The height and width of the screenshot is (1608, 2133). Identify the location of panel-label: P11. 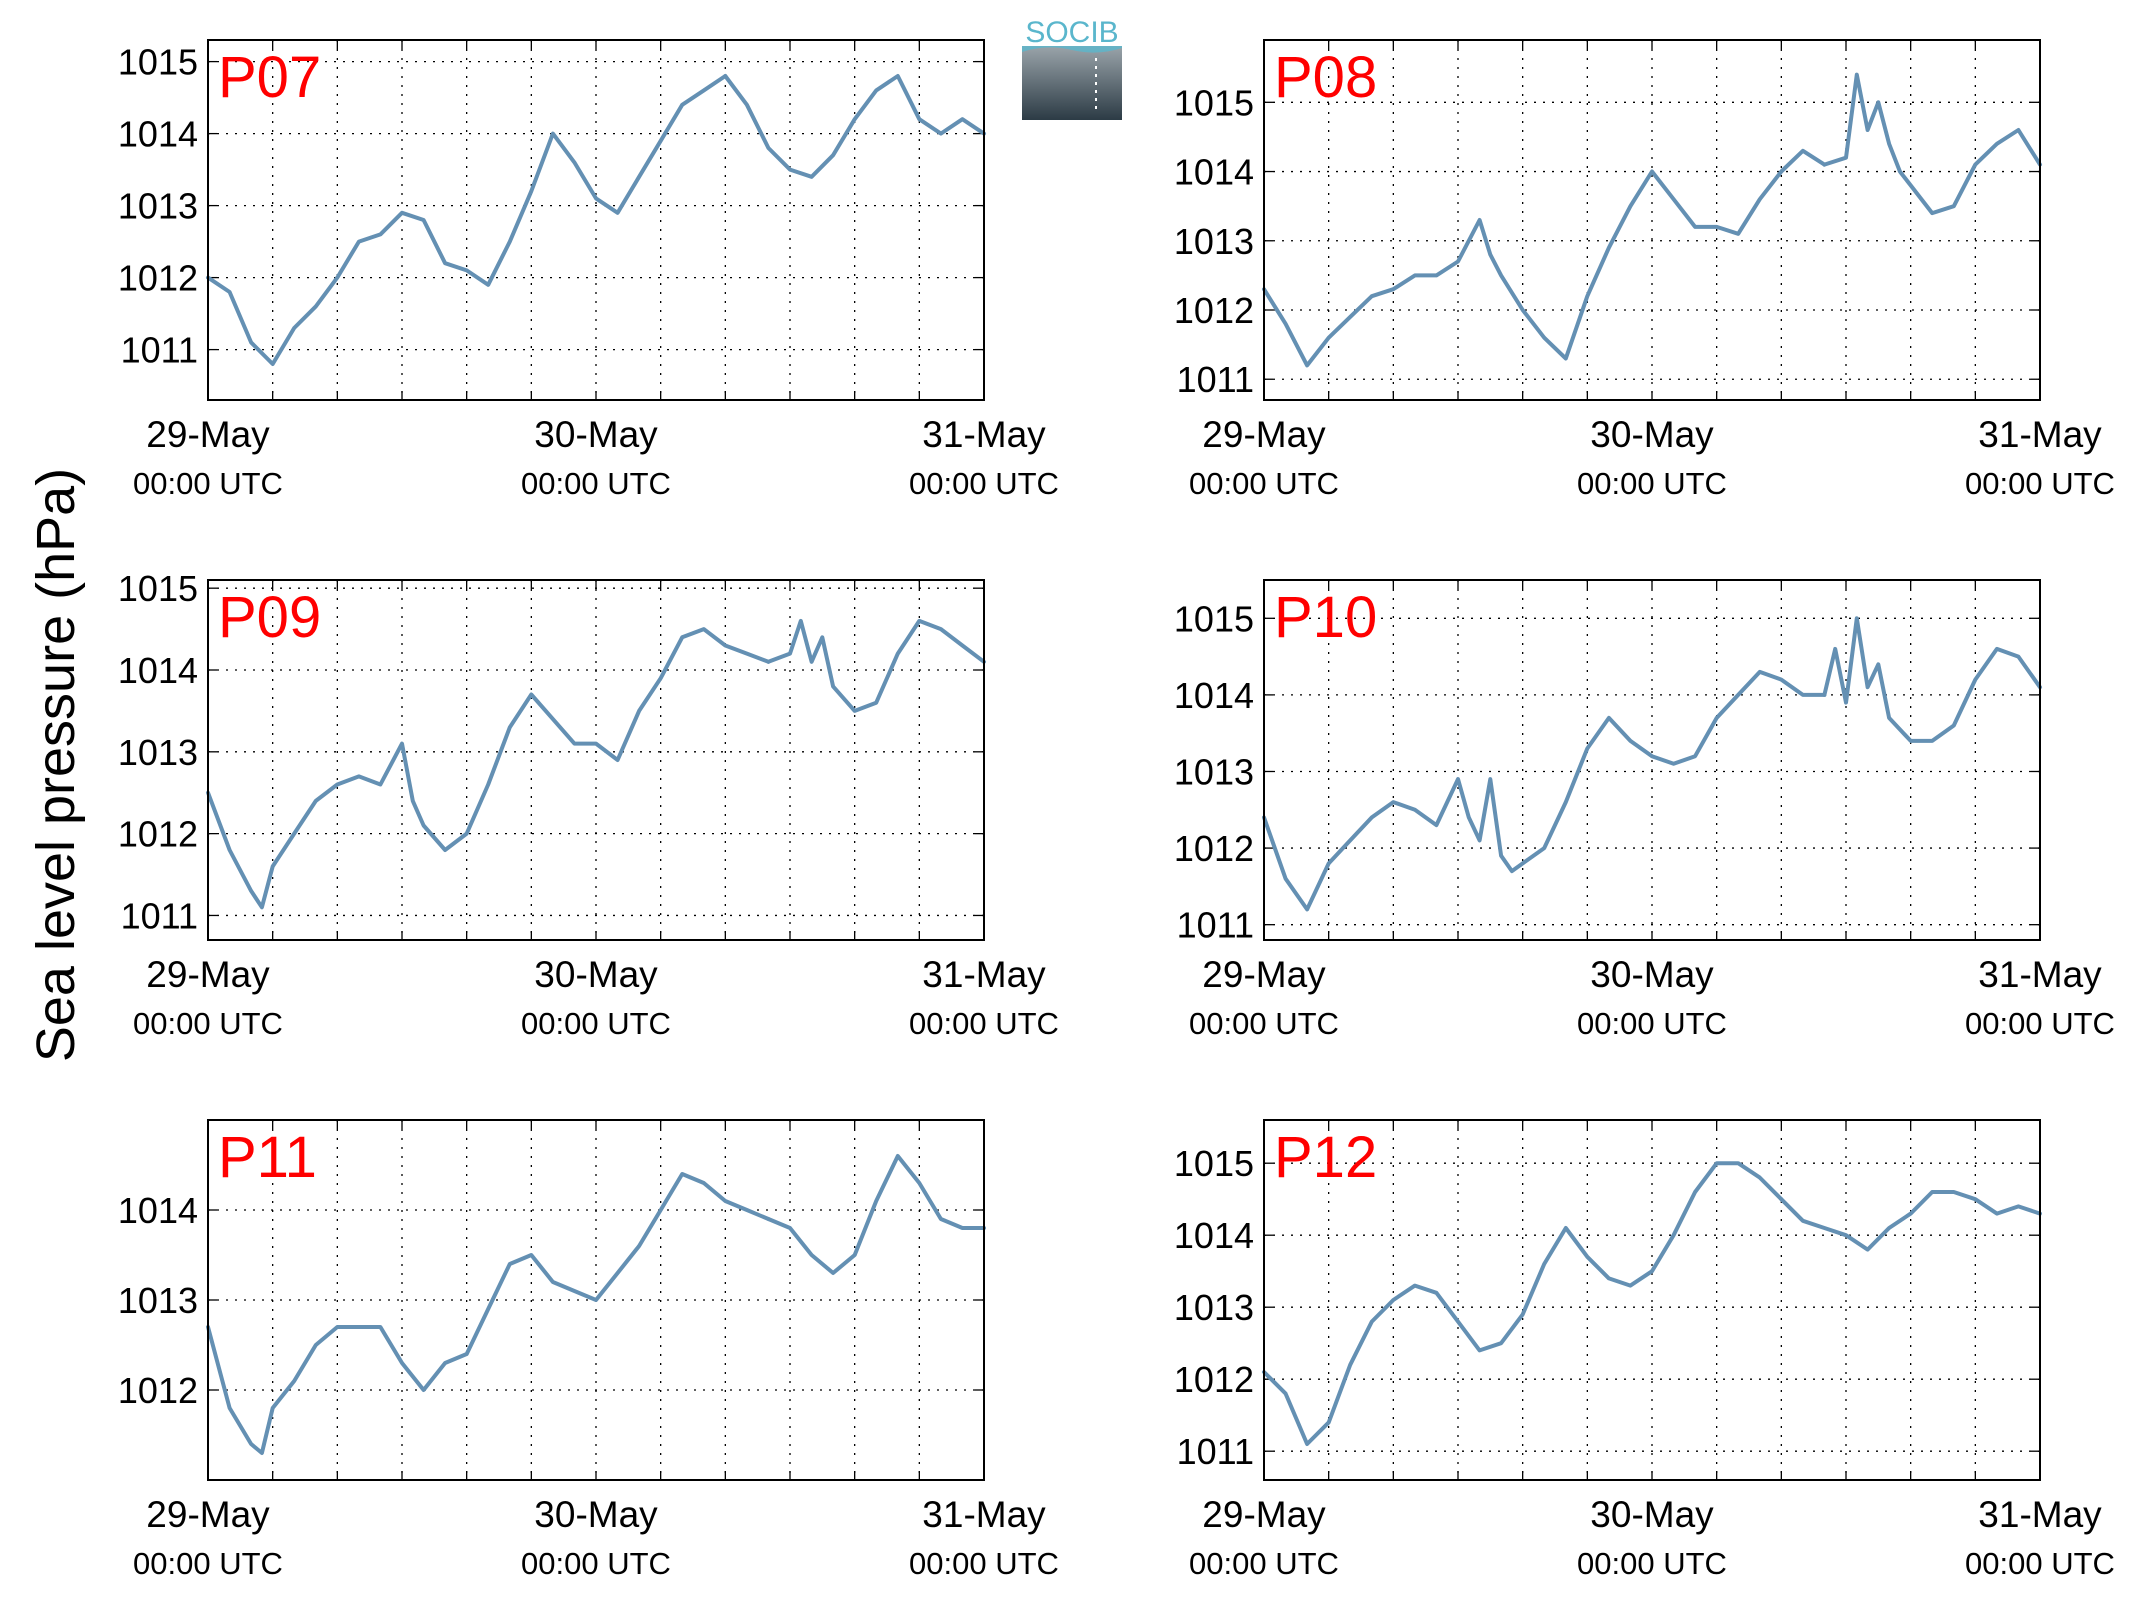
(267, 1157).